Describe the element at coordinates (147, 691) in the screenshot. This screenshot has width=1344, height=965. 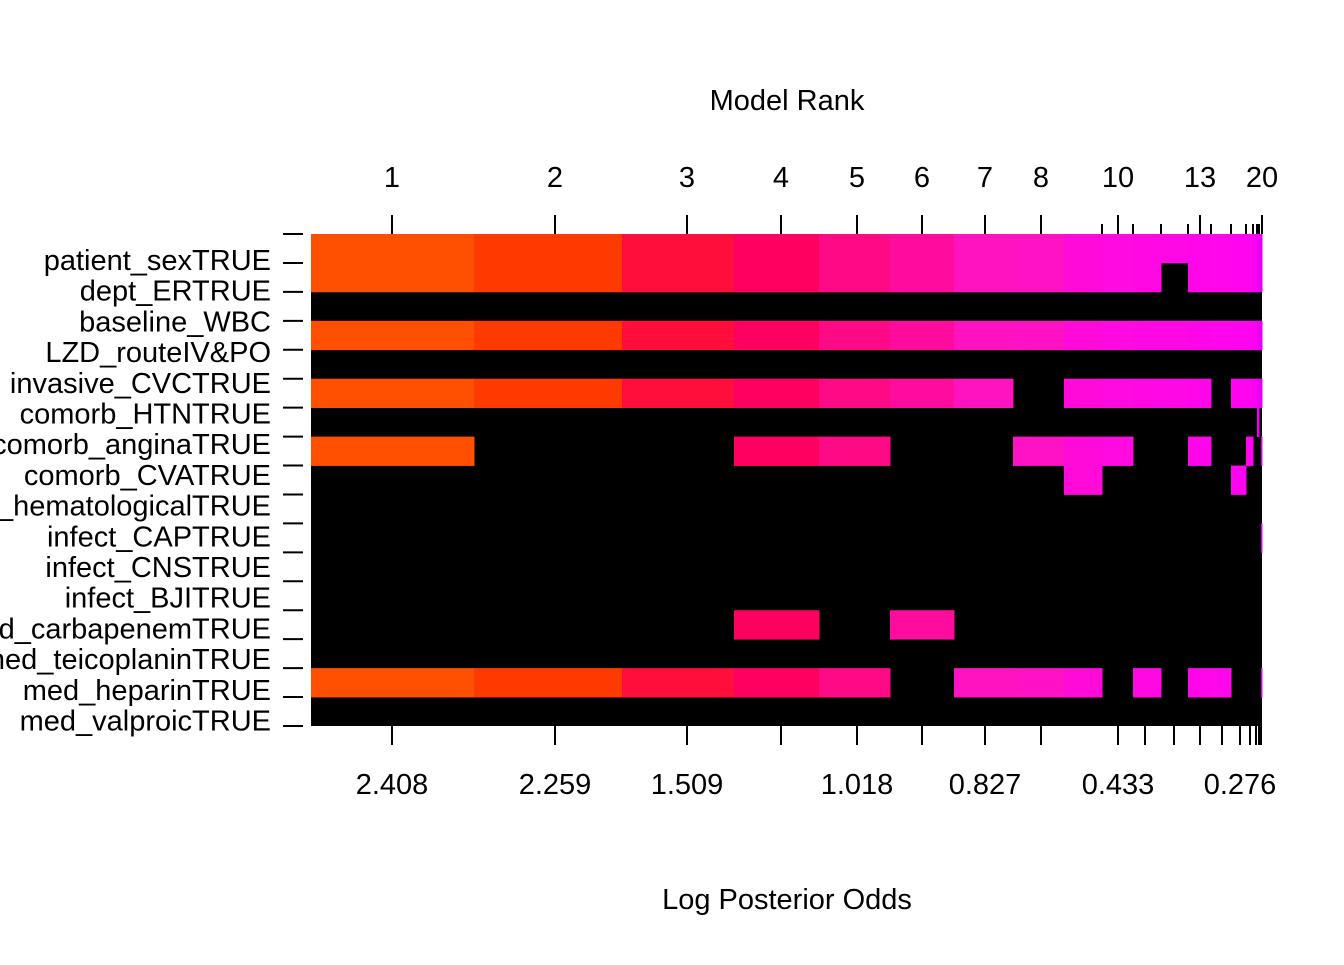
I see `variable-label: med_heparinTRUE` at that location.